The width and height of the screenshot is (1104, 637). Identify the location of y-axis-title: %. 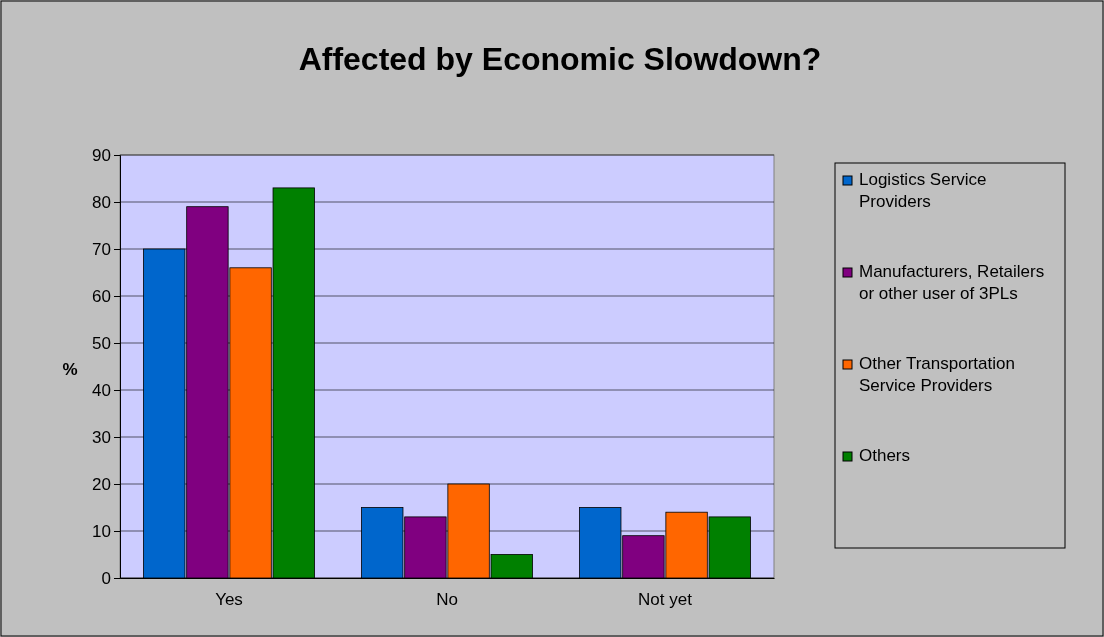
(70, 369).